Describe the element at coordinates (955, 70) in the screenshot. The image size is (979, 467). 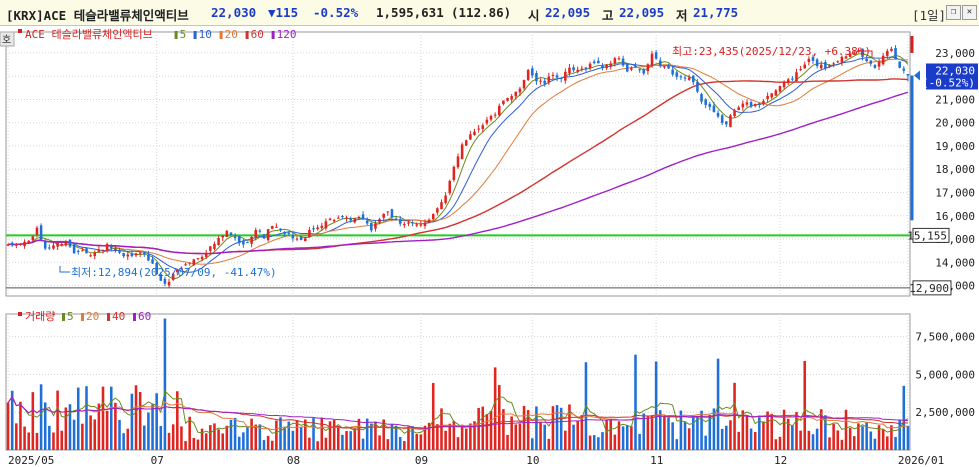
I see `current-price-box-value: 22,030` at that location.